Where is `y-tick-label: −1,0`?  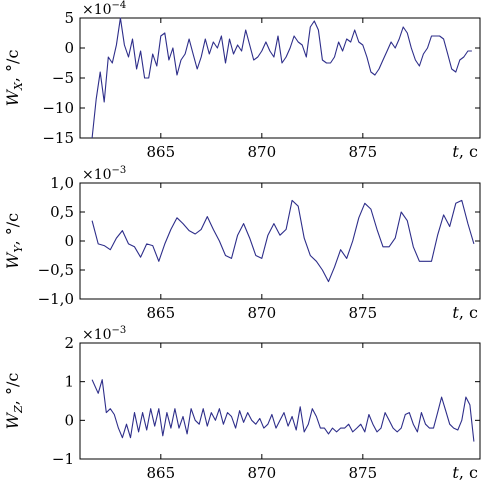 y-tick-label: −1,0 is located at coordinates (56, 299).